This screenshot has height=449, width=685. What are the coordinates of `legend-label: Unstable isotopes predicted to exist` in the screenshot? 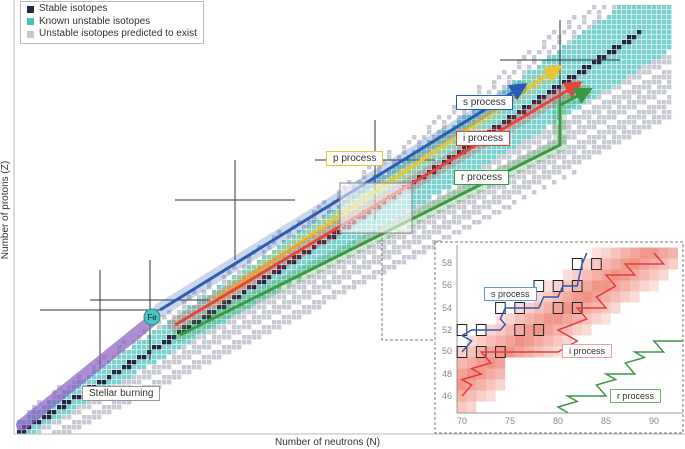 It's located at (118, 33).